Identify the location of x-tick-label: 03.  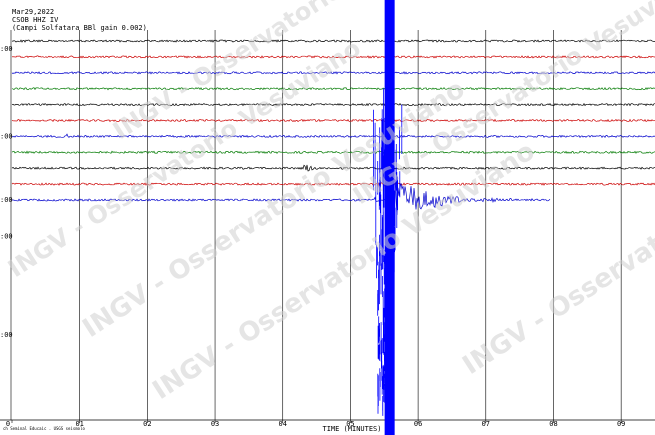
(215, 424).